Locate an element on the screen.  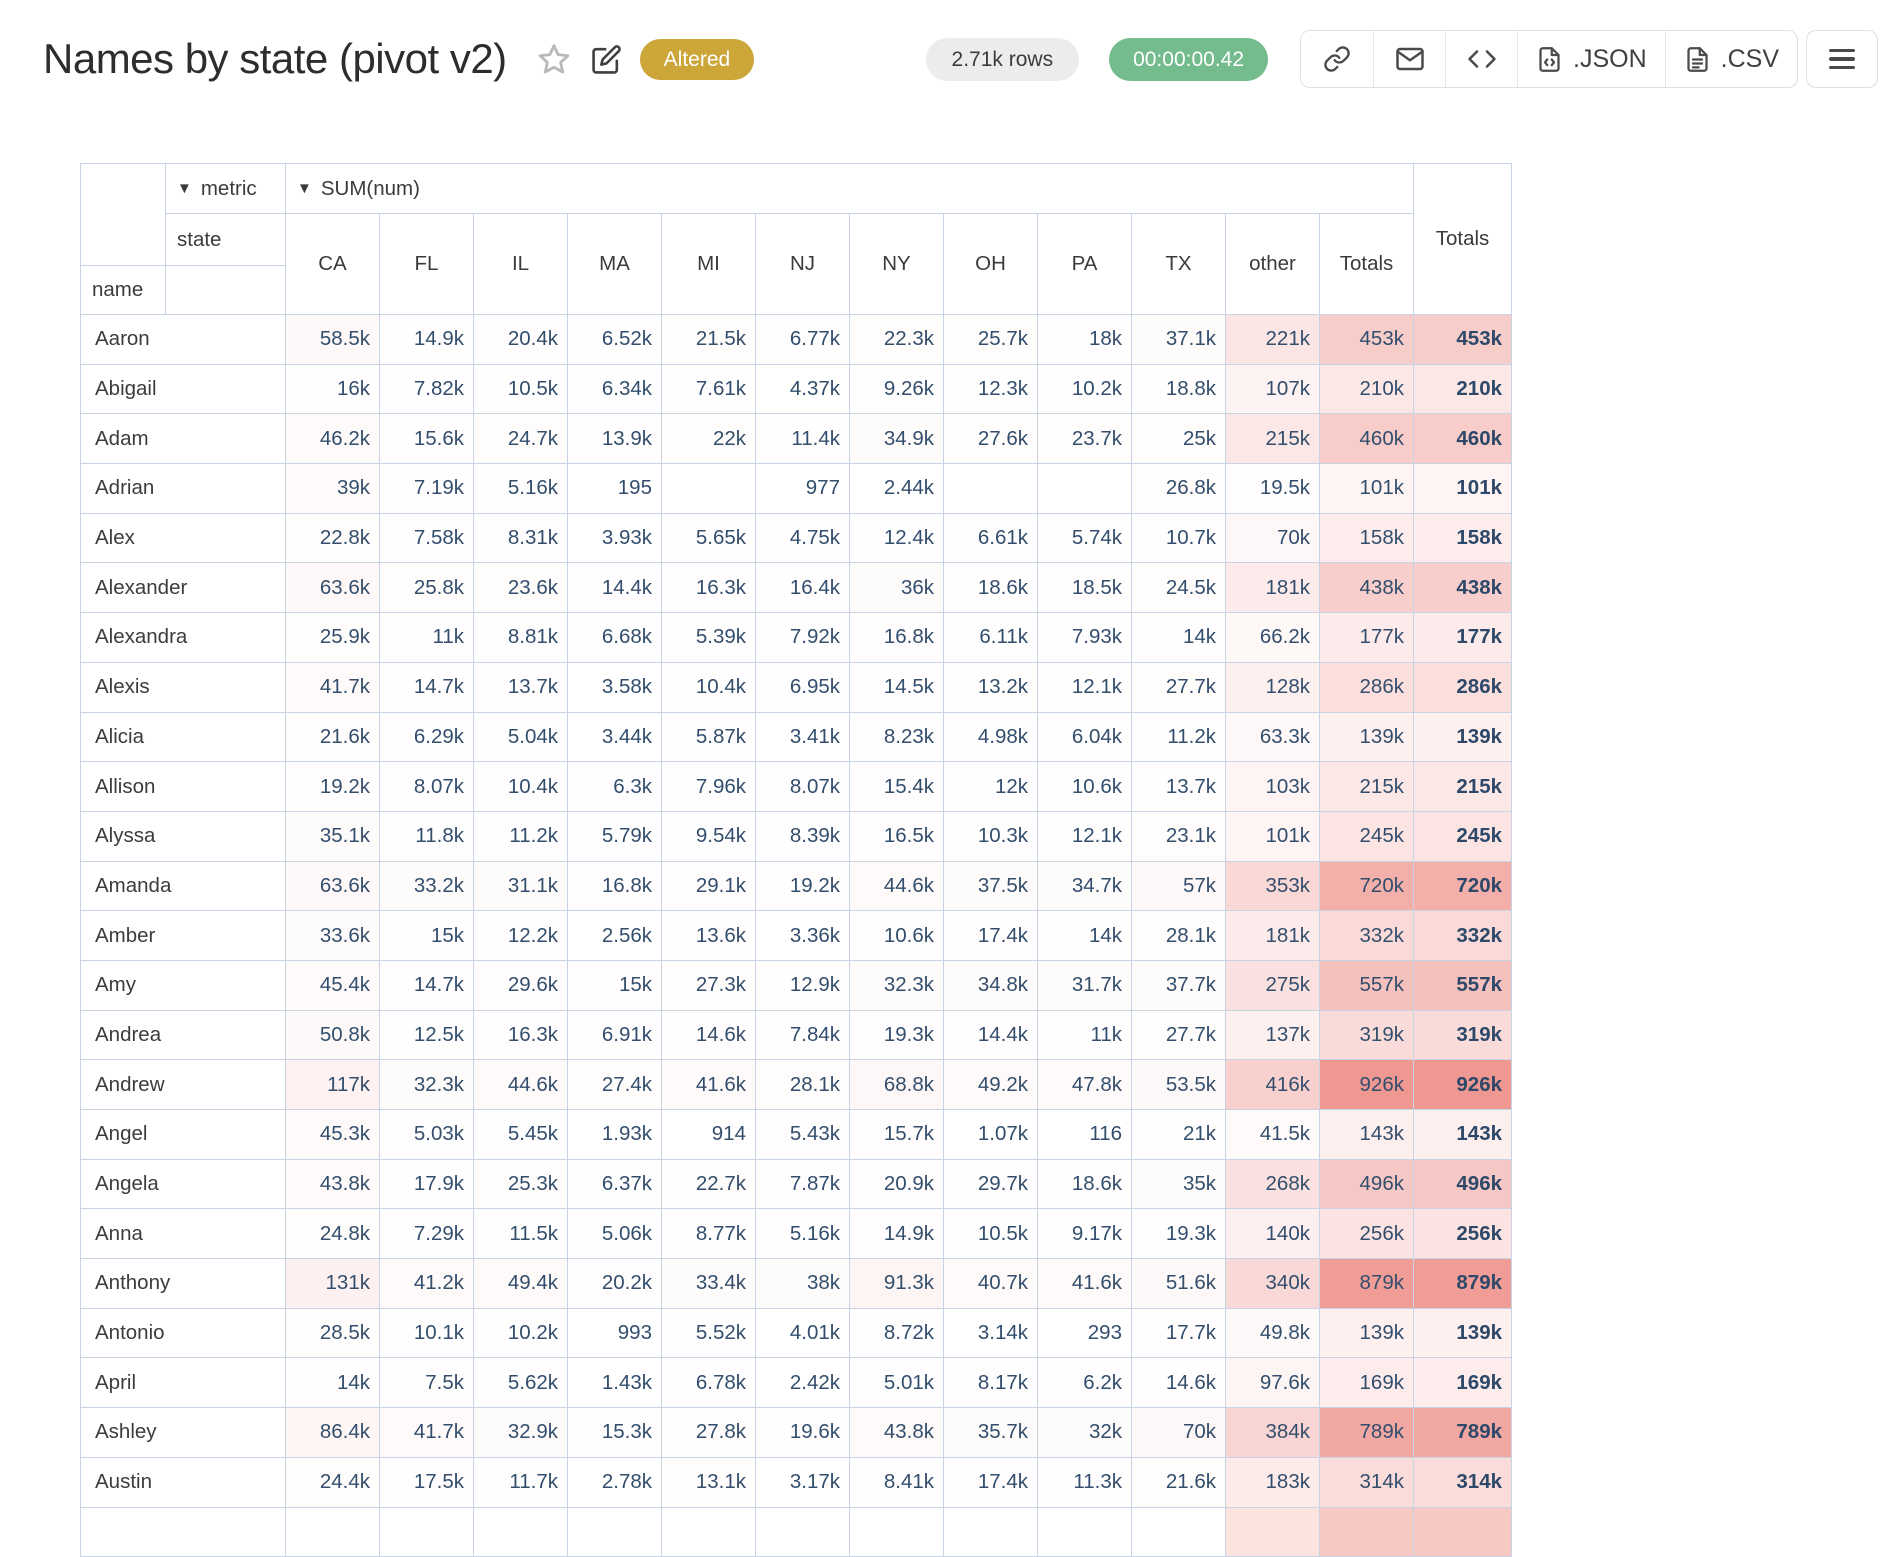
value-cell: 34.8k is located at coordinates (990, 985).